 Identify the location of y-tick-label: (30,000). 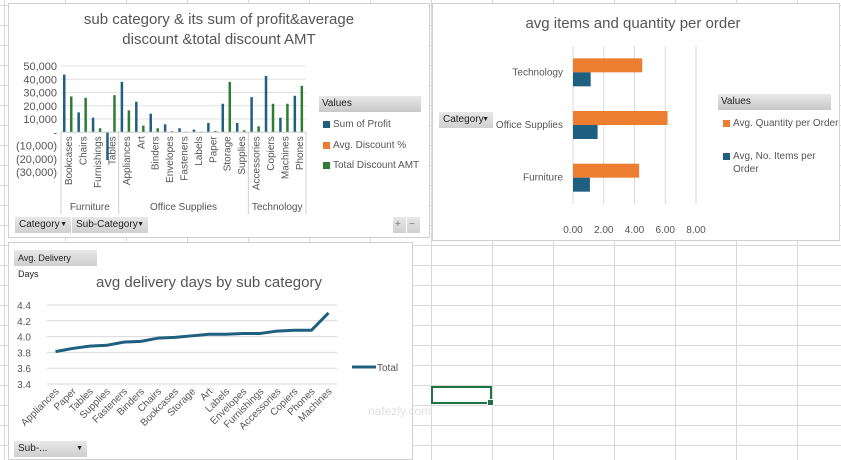
(36, 173).